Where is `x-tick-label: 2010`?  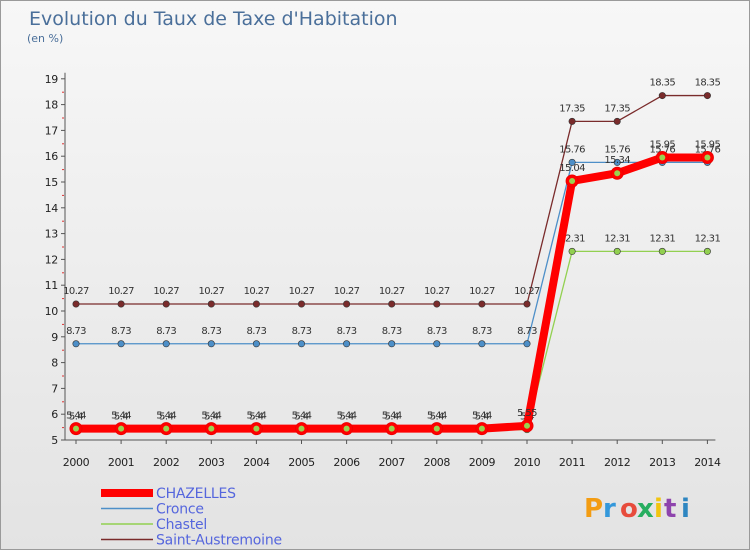
x-tick-label: 2010 is located at coordinates (527, 462).